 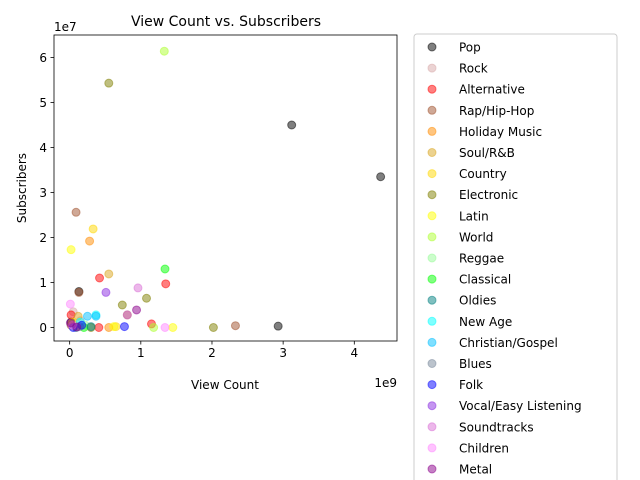 I want to click on legend-label: Rock, so click(x=473, y=69).